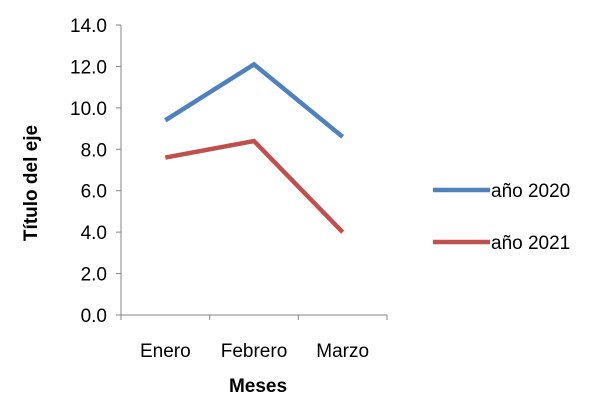 The height and width of the screenshot is (397, 597). I want to click on y-tick-label: 6.0, so click(94, 192).